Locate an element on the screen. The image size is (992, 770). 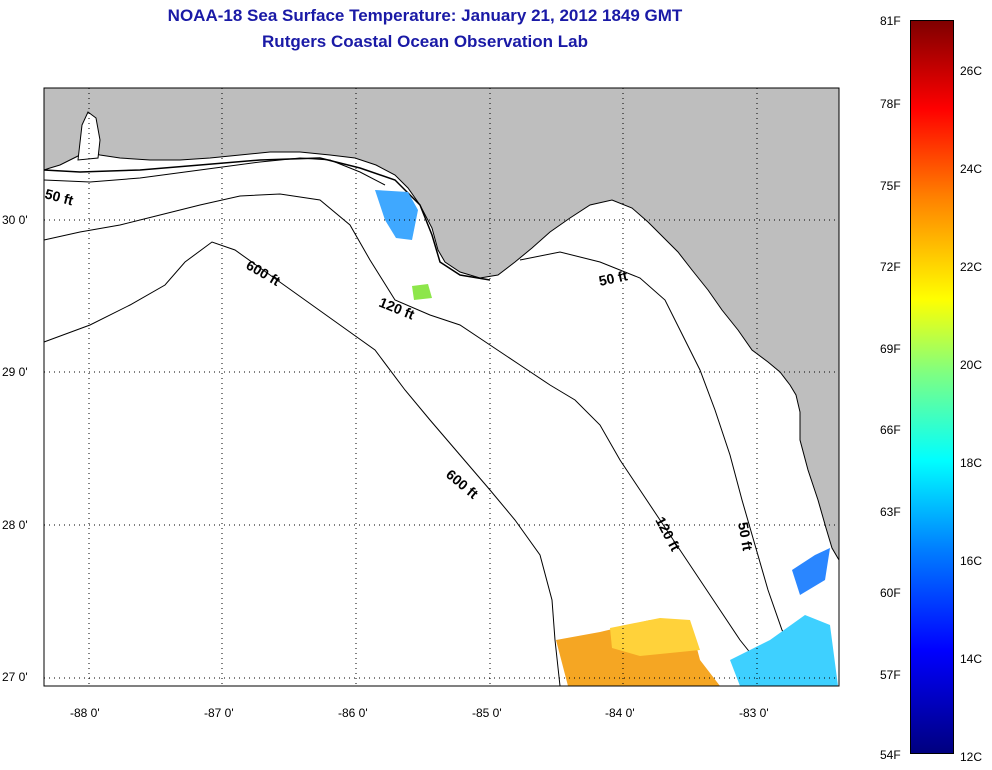
lon-label-83: -83 0' is located at coordinates (754, 713).